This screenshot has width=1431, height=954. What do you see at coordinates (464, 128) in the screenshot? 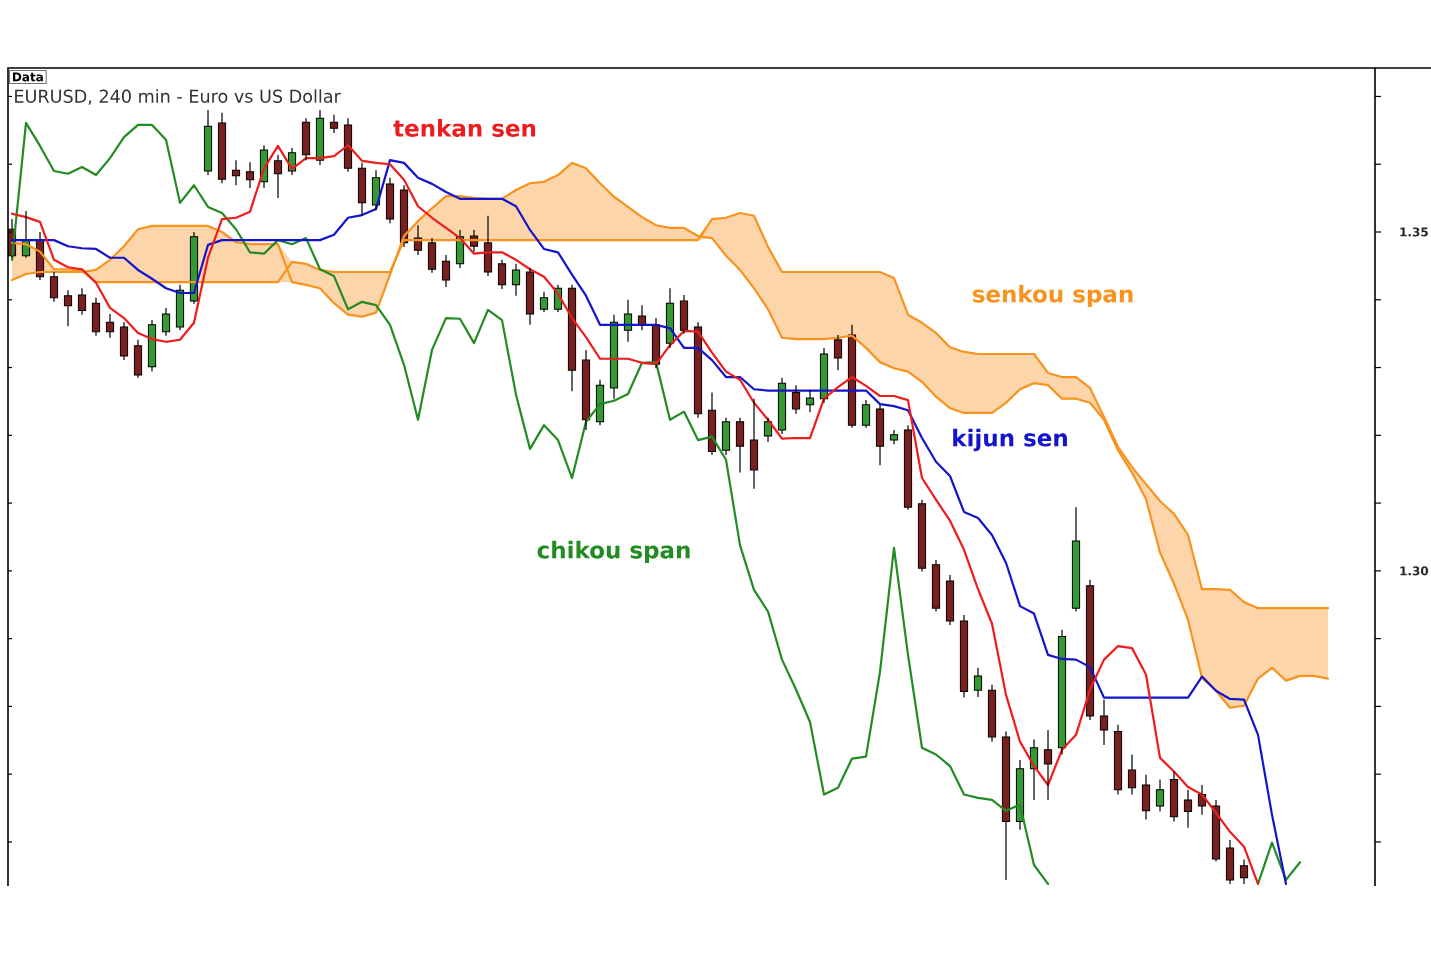
I see `series-label: tenkan sen` at bounding box center [464, 128].